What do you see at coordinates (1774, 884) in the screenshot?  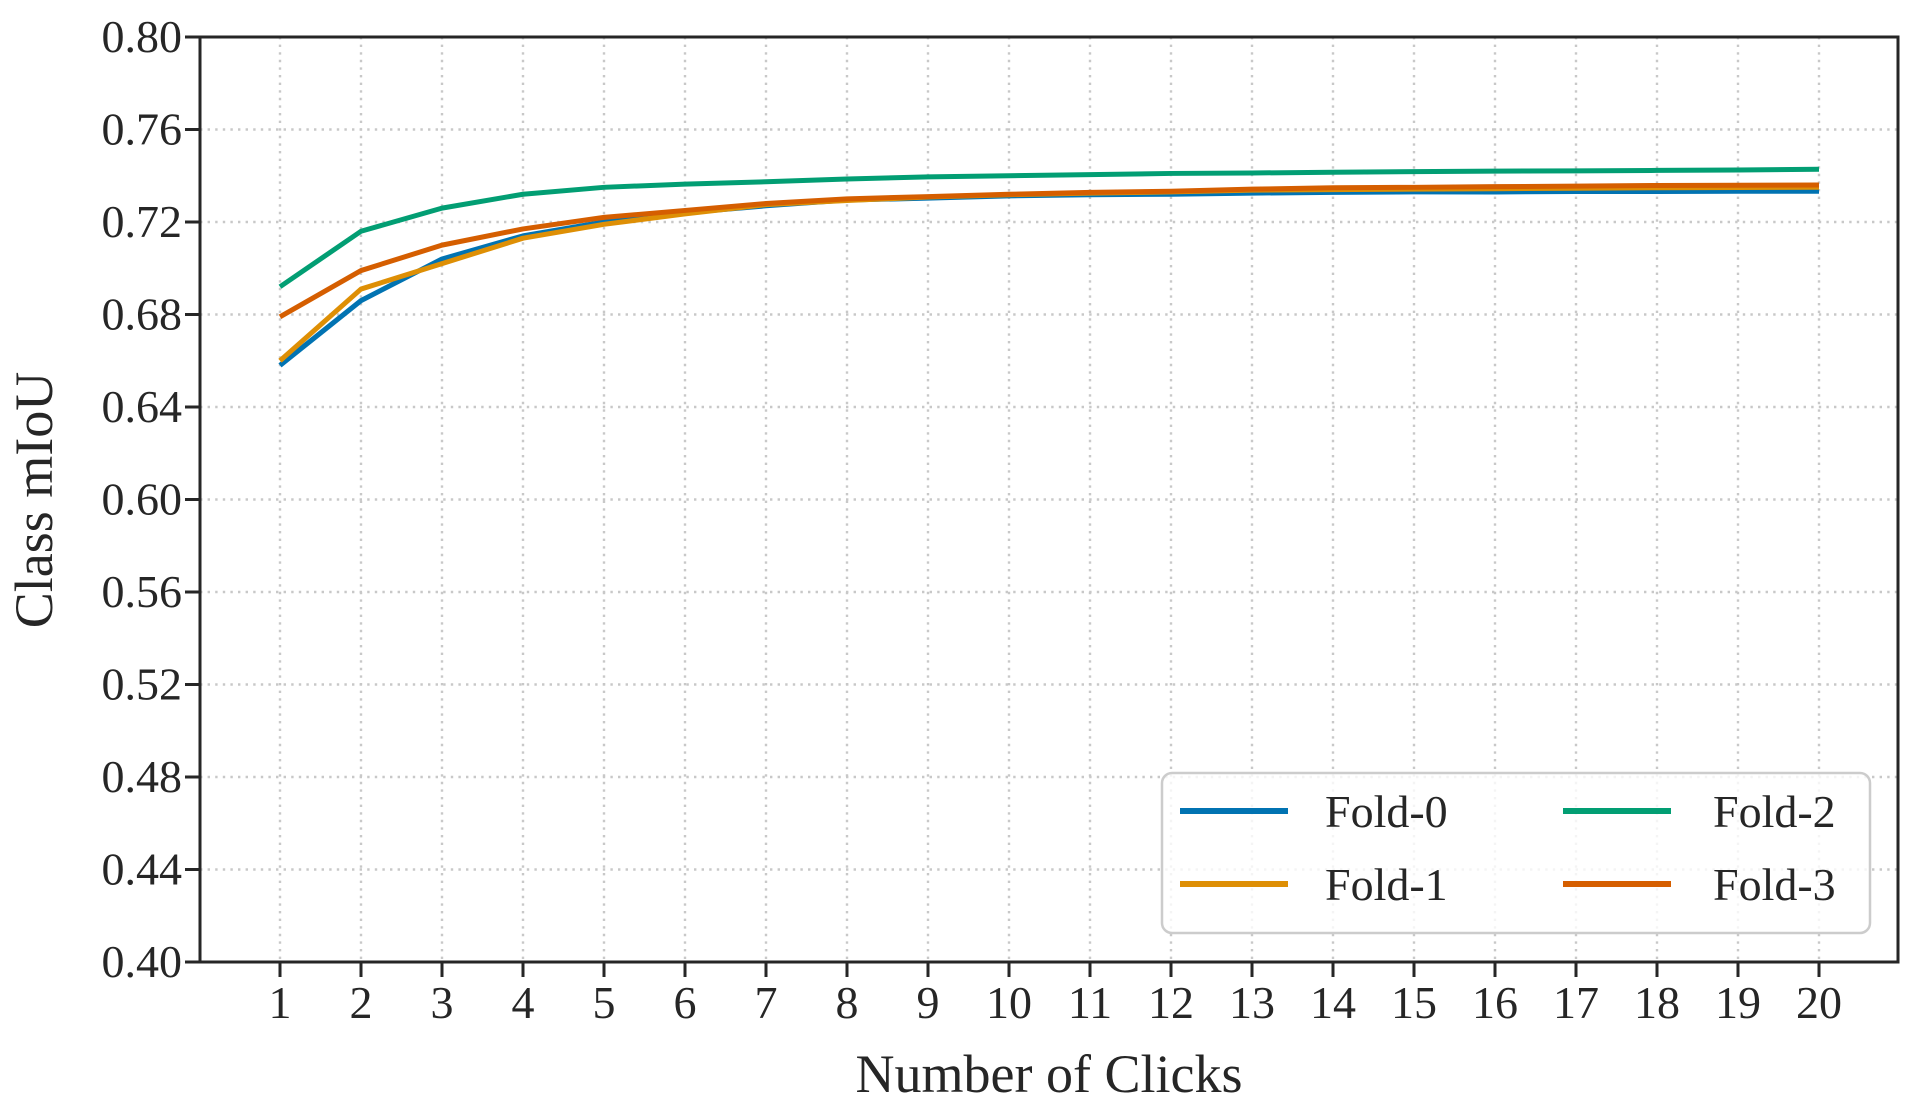 I see `legend-label-fold-3: Fold-3` at bounding box center [1774, 884].